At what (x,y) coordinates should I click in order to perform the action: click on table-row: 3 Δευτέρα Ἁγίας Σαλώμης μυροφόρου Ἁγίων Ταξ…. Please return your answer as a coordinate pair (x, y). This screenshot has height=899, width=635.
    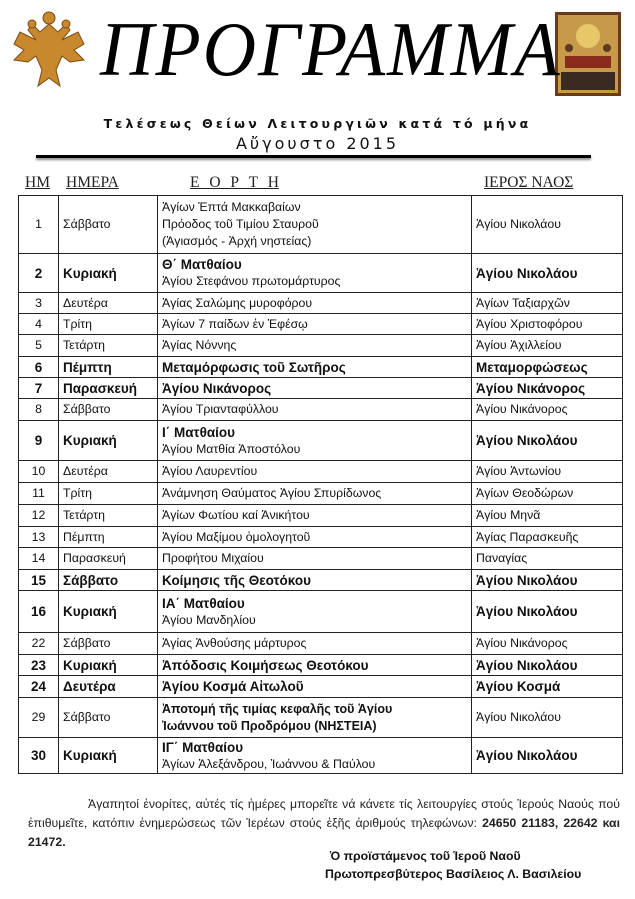
    Looking at the image, I should click on (320, 303).